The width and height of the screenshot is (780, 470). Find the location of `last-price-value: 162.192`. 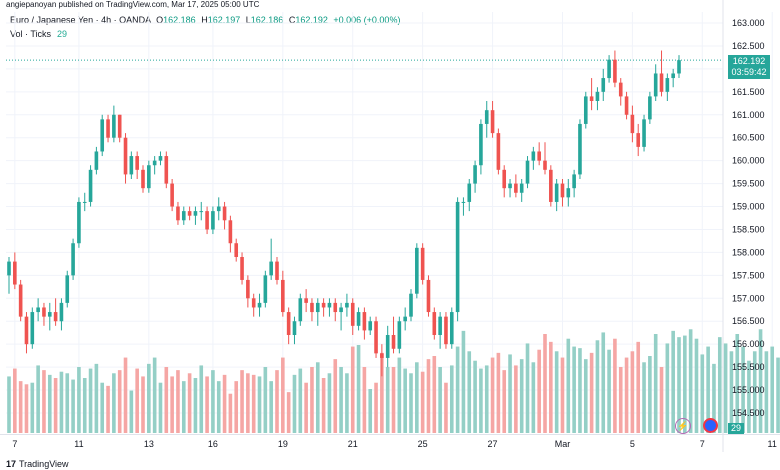

last-price-value: 162.192 is located at coordinates (749, 61).